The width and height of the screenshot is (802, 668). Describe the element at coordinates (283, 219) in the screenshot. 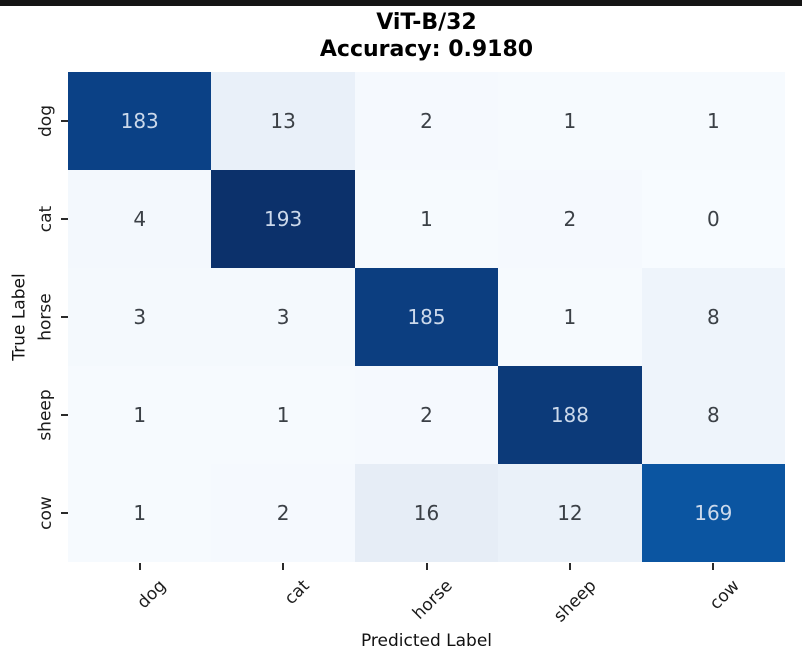

I see `heatmap-cell: 193` at that location.